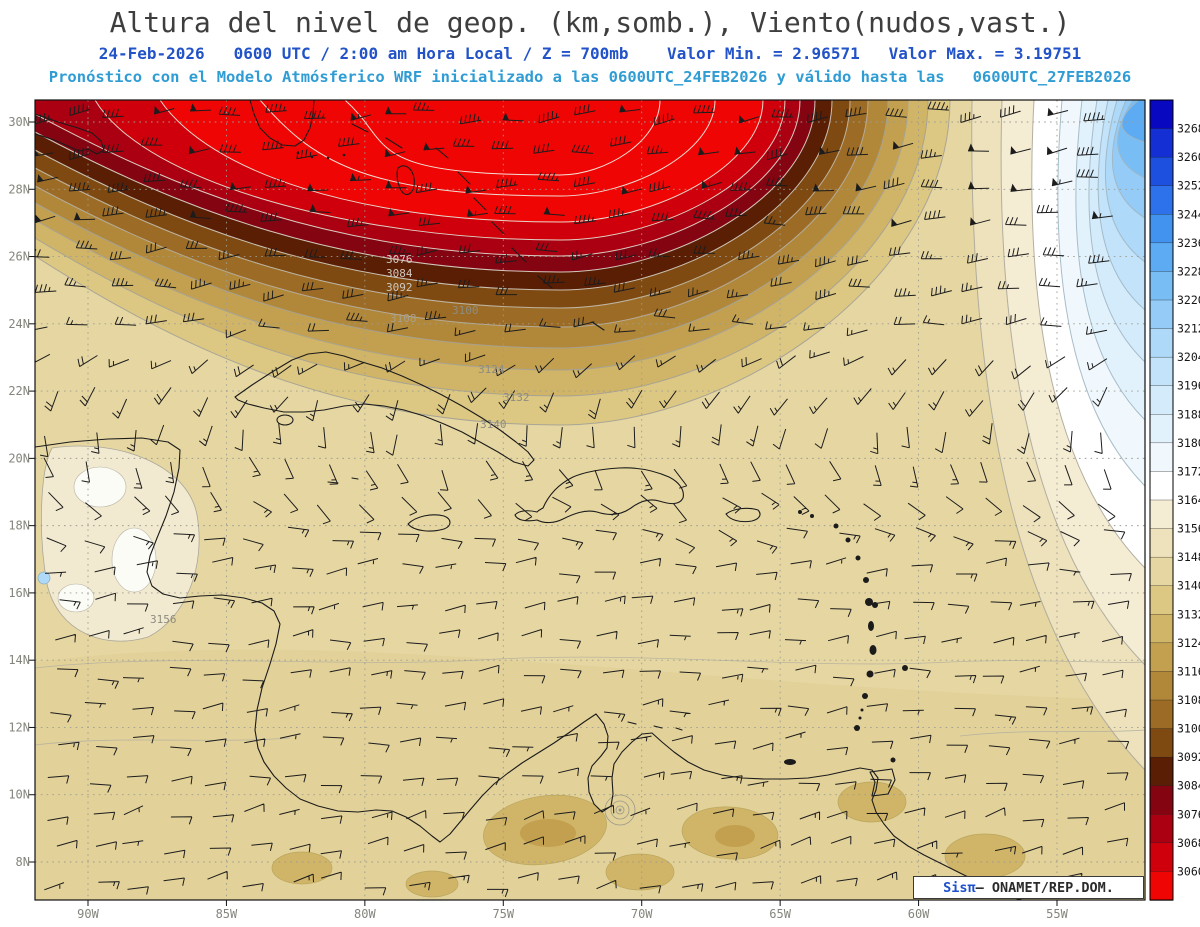 The image size is (1200, 927). What do you see at coordinates (70, 134) in the screenshot?
I see `coastline-us-gulf` at bounding box center [70, 134].